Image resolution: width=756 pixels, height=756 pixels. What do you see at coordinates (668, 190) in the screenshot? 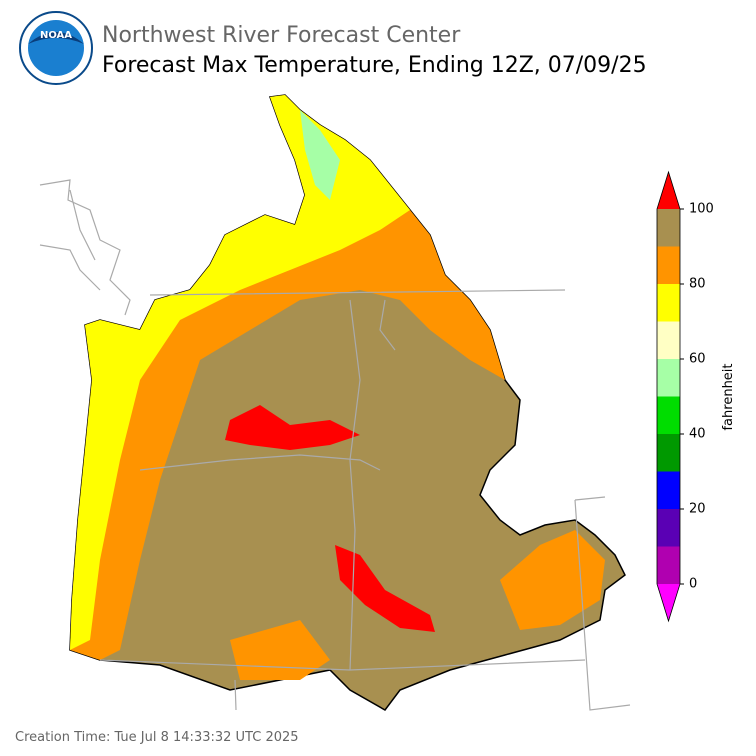
I see `colorbar-over` at bounding box center [668, 190].